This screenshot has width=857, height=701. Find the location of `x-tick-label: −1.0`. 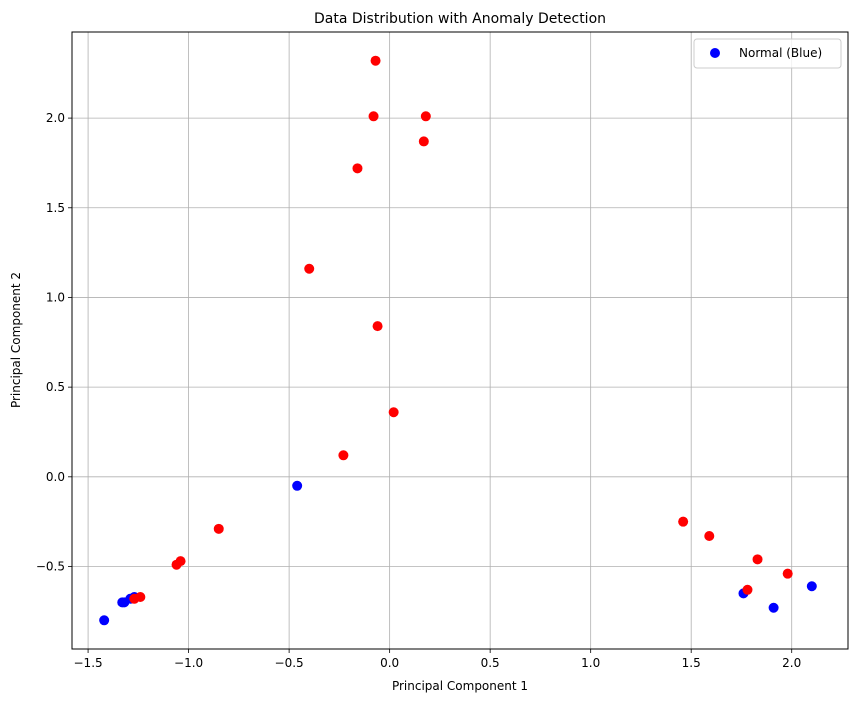

x-tick-label: −1.0 is located at coordinates (188, 663).